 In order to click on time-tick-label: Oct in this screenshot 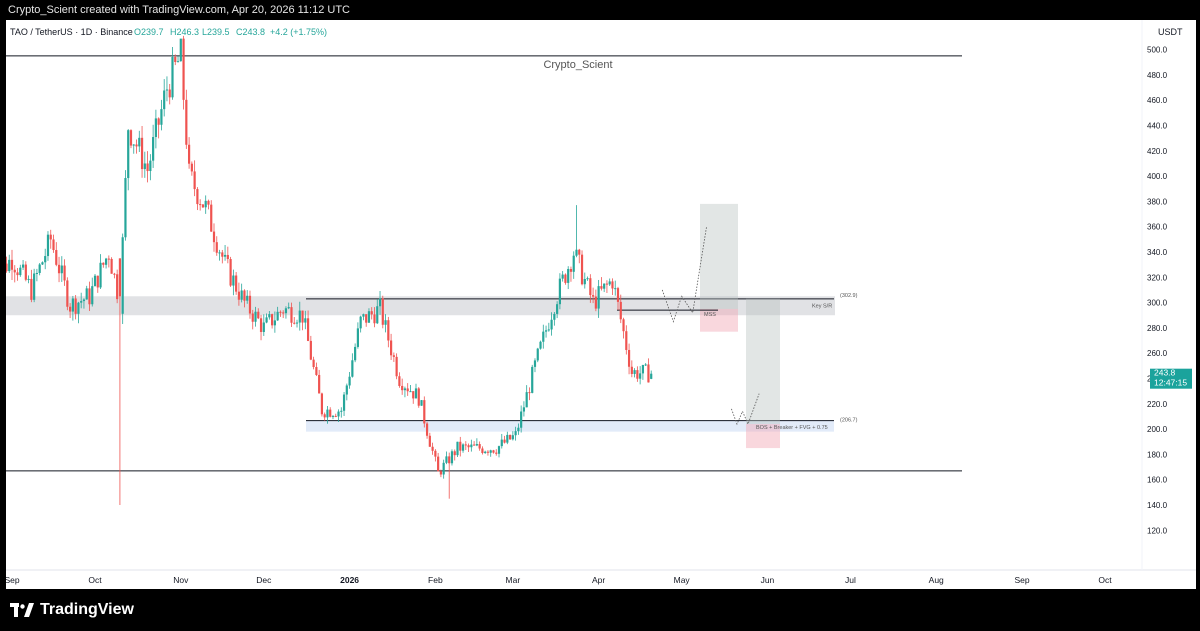, I will do `click(1105, 580)`.